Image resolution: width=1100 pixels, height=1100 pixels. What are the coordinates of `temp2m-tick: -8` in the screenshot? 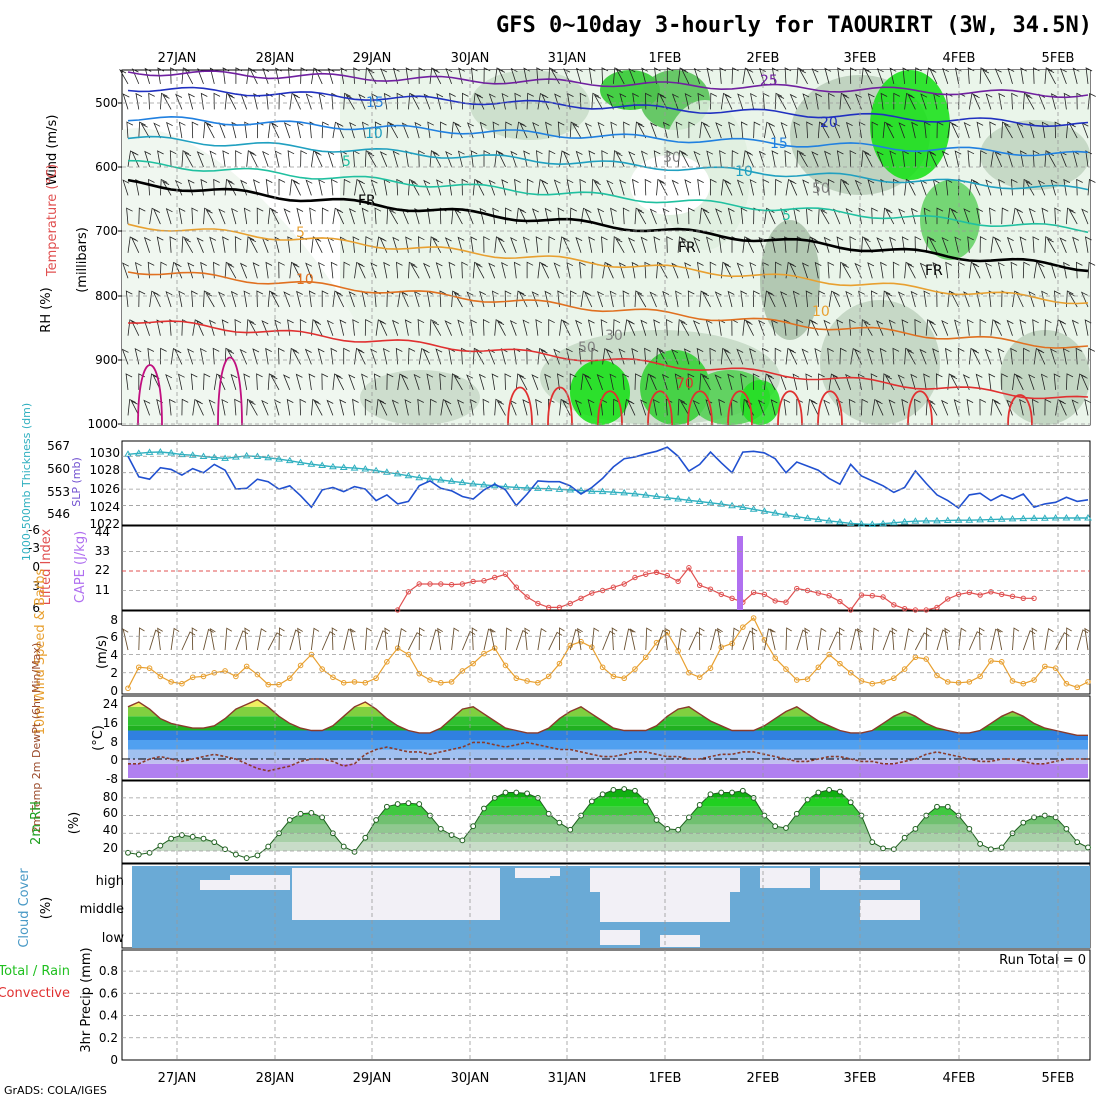 It's located at (112, 779).